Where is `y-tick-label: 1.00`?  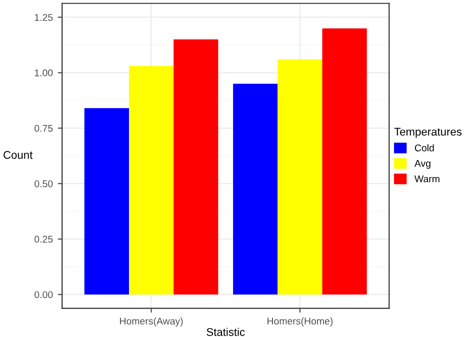 y-tick-label: 1.00 is located at coordinates (43, 72).